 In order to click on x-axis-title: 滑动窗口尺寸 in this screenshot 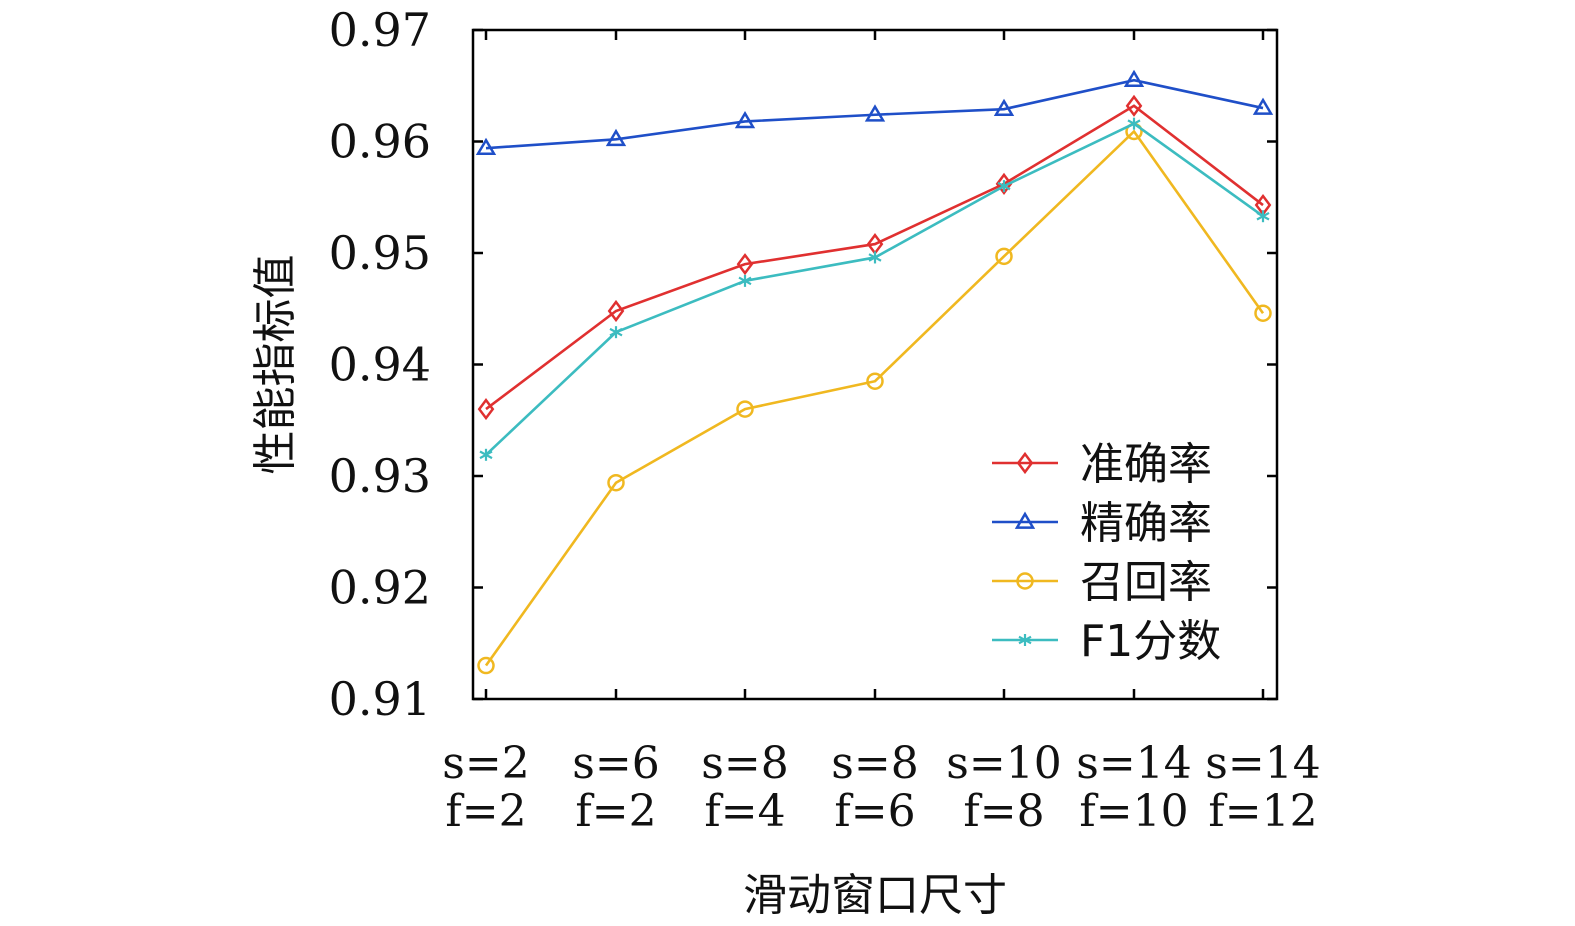, I will do `click(875, 895)`.